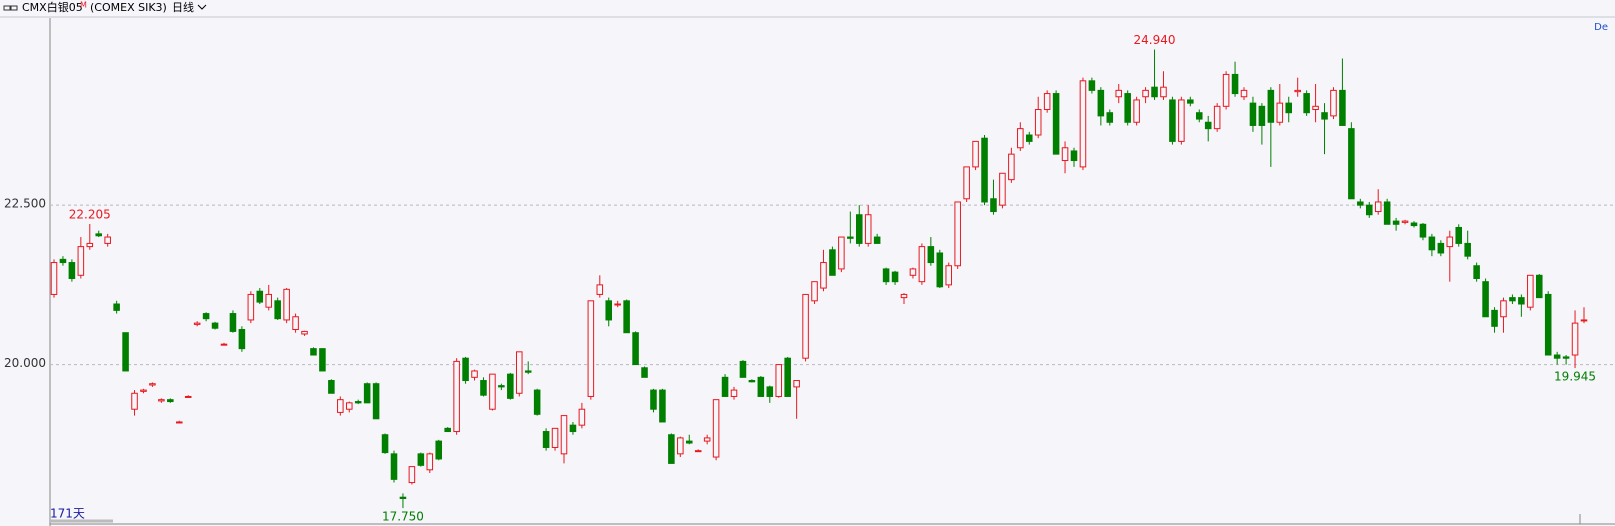 Image resolution: width=1615 pixels, height=526 pixels. Describe the element at coordinates (183, 7) in the screenshot. I see `period-selector: 日线` at that location.